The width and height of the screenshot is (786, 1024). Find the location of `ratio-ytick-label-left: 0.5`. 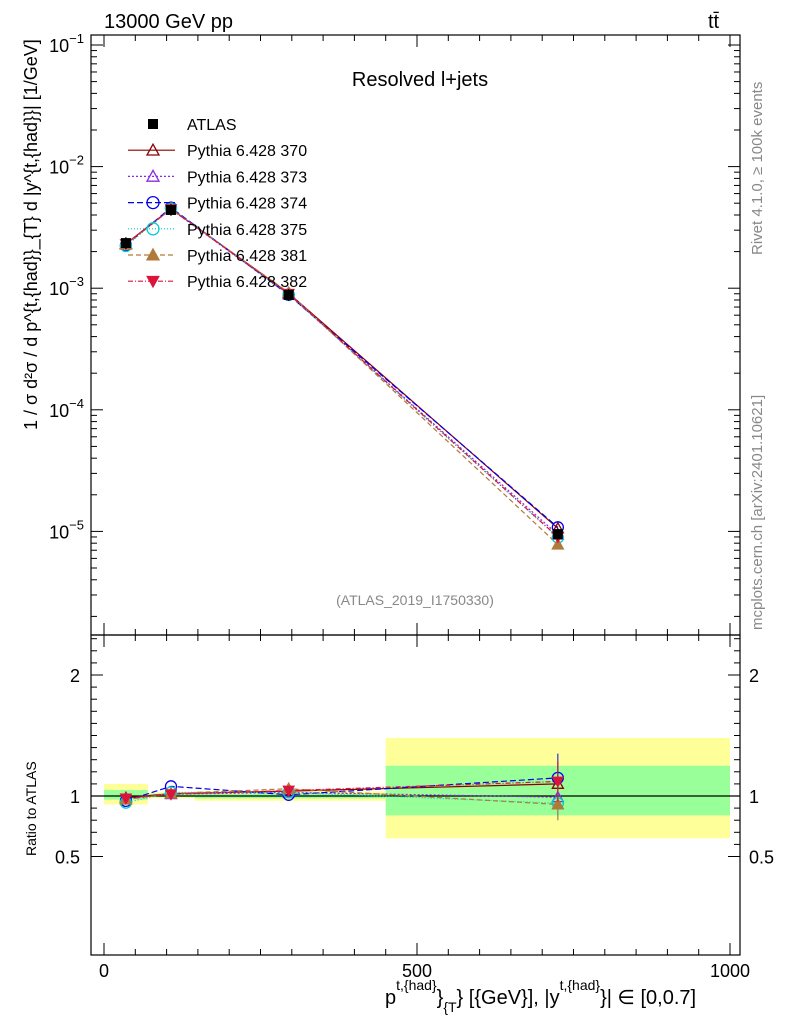

ratio-ytick-label-left: 0.5 is located at coordinates (67, 858).